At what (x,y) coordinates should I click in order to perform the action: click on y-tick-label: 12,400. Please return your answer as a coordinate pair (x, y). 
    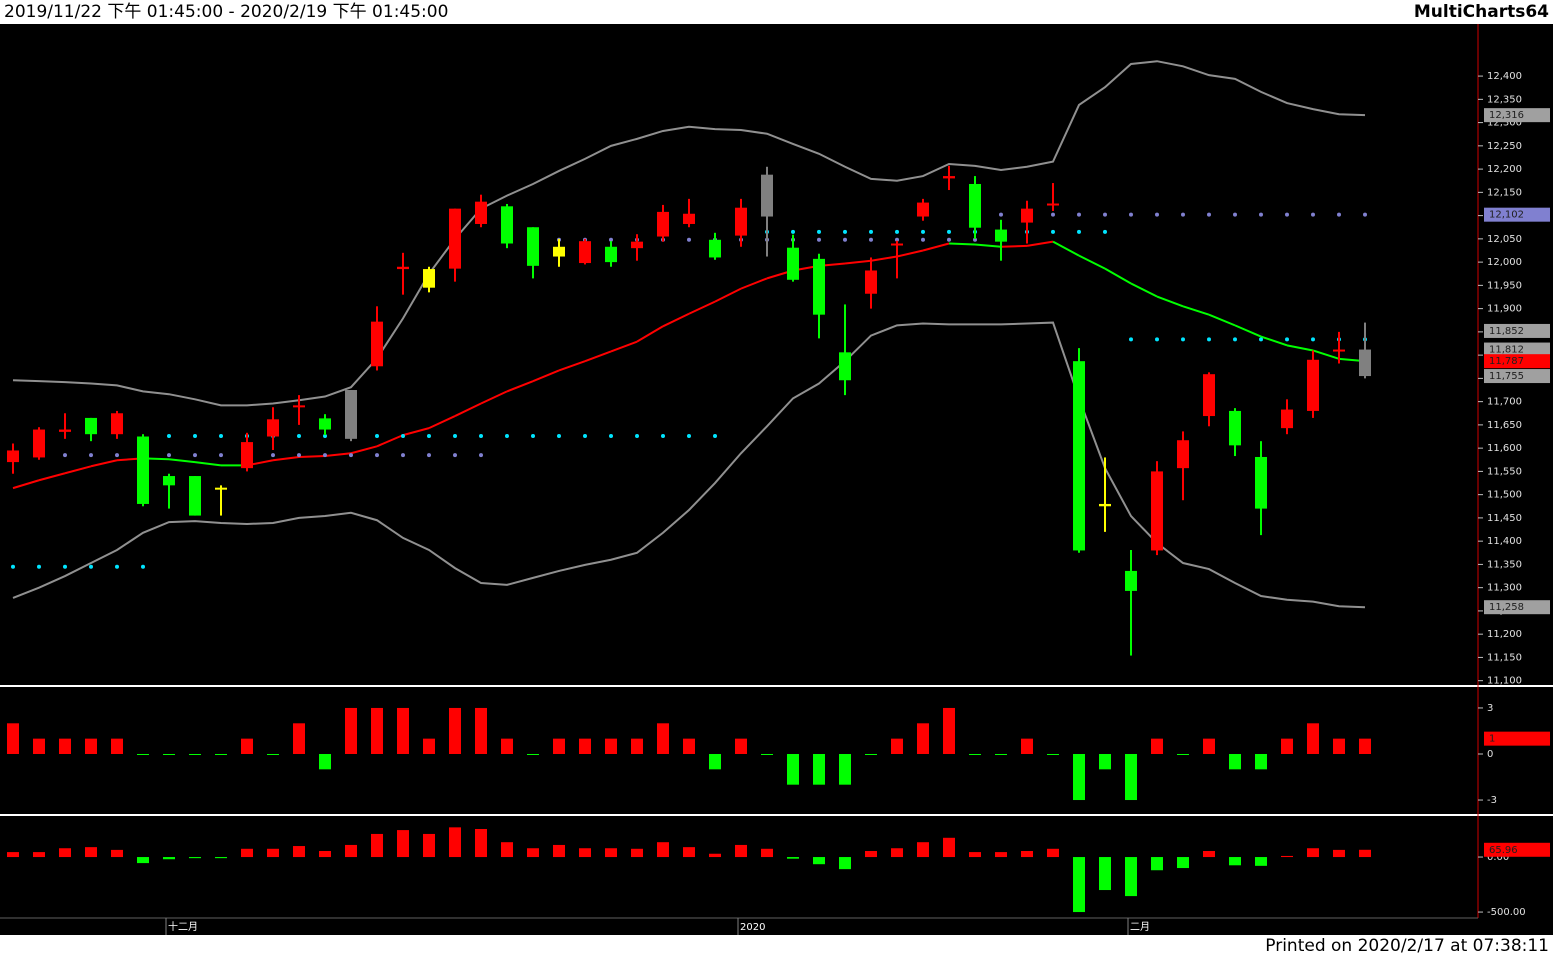
    Looking at the image, I should click on (1504, 76).